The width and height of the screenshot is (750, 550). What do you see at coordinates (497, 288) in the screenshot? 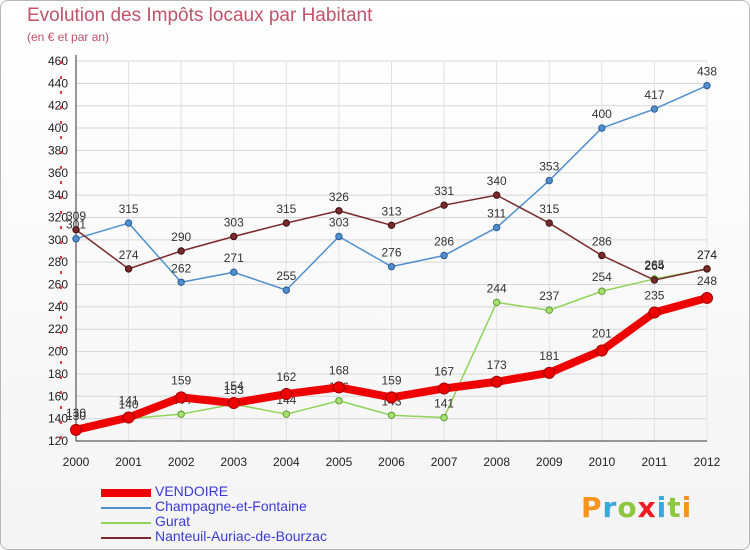
I see `data-label-gurat: 244` at bounding box center [497, 288].